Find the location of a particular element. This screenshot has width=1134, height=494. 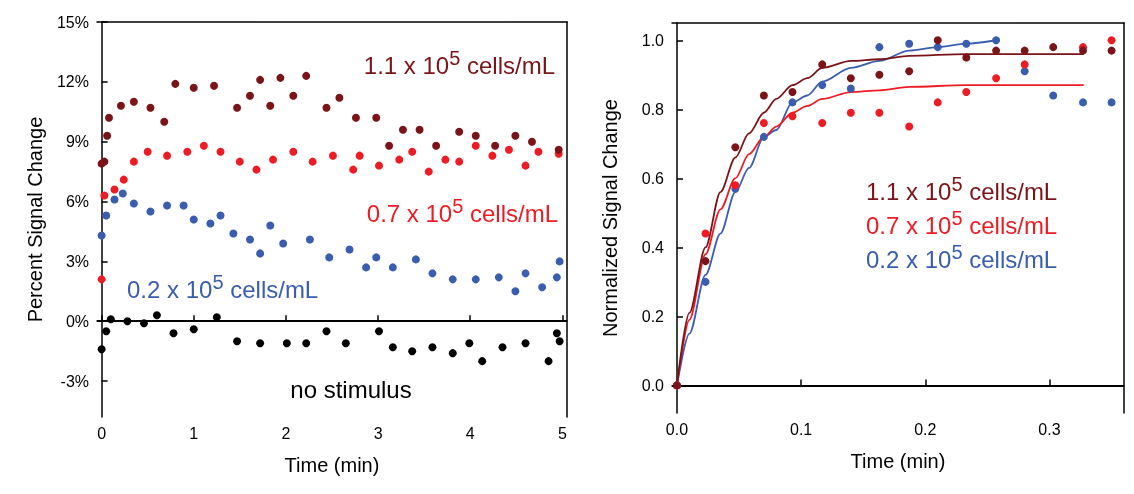

series-label: no stimulus is located at coordinates (351, 390).